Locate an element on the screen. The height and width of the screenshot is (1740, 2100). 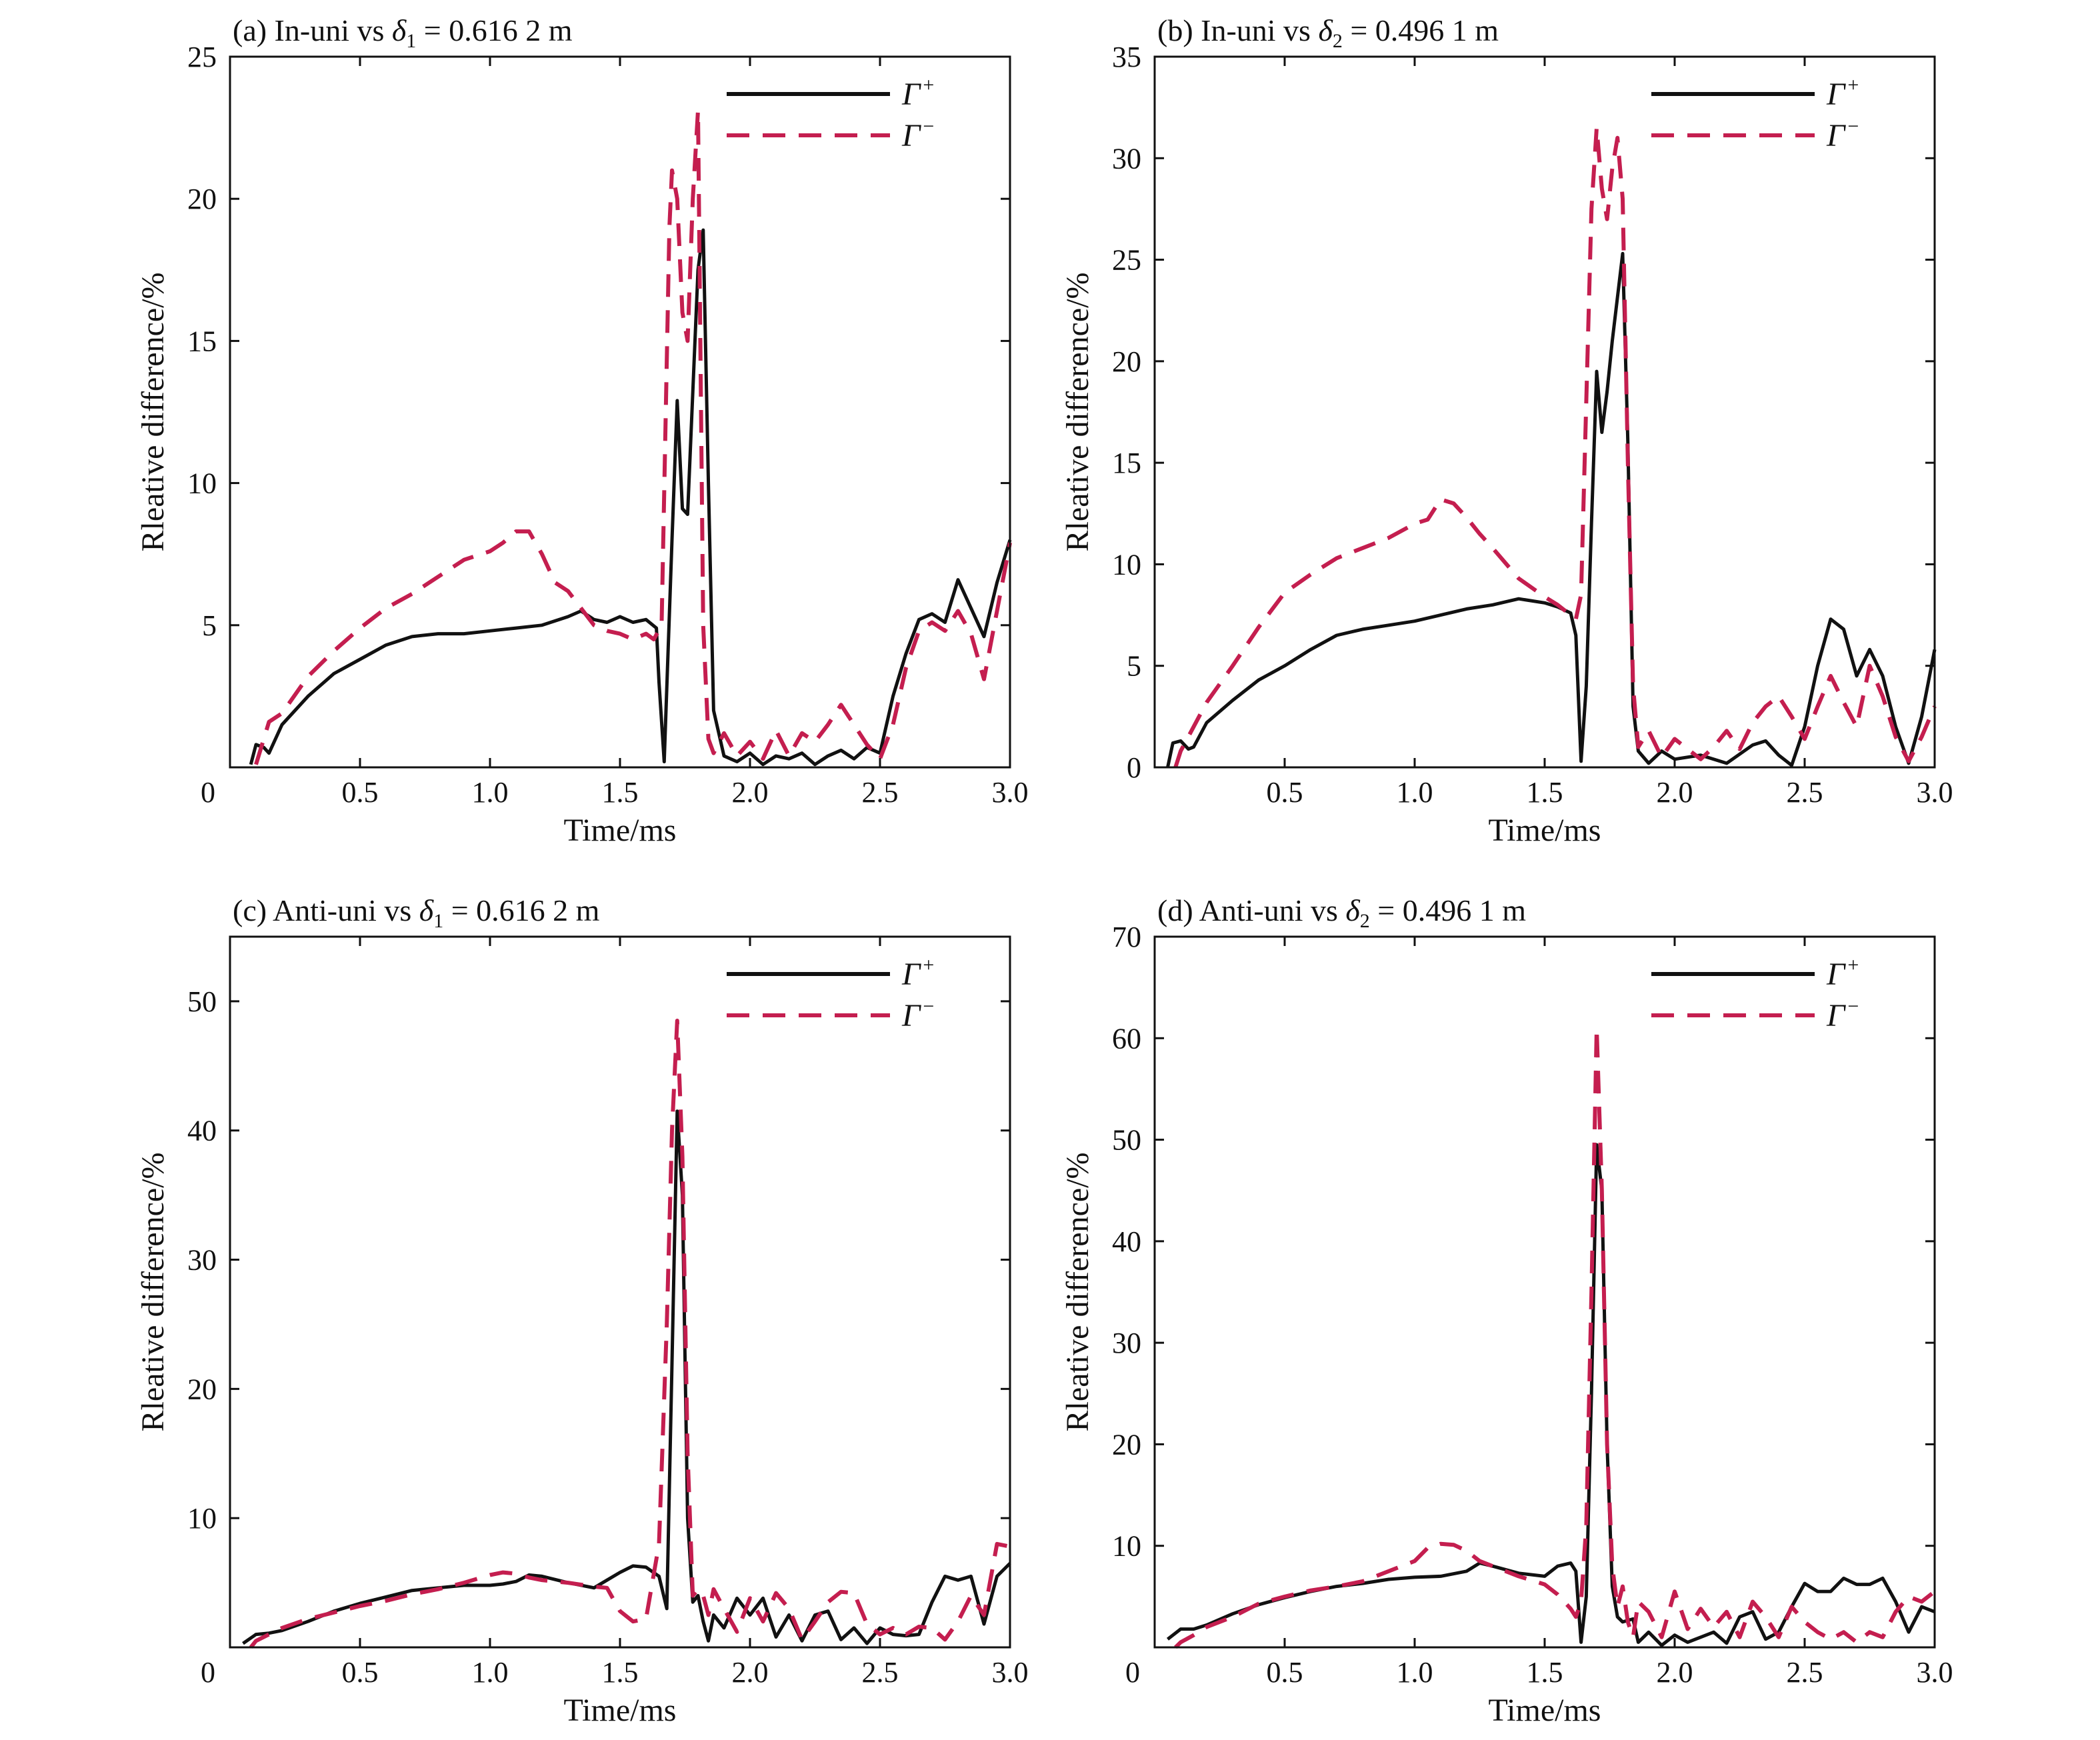
title-prefix: (b) In-uni vs is located at coordinates (1237, 30).